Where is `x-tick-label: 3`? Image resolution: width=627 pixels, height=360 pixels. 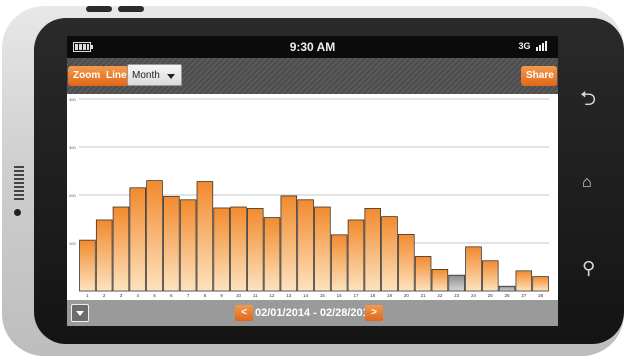
x-tick-label: 3 is located at coordinates (121, 295).